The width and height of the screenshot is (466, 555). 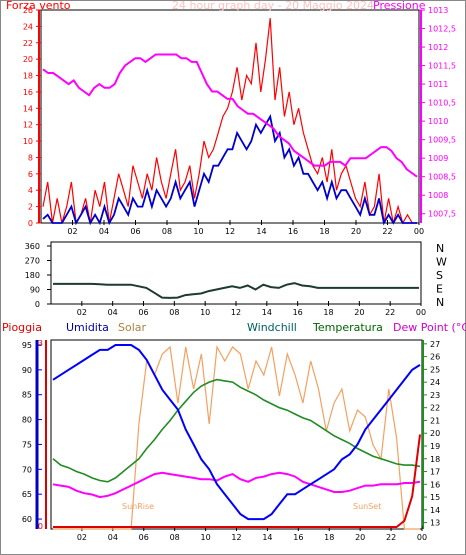 I want to click on p1-xtick-label: 08, so click(x=174, y=312).